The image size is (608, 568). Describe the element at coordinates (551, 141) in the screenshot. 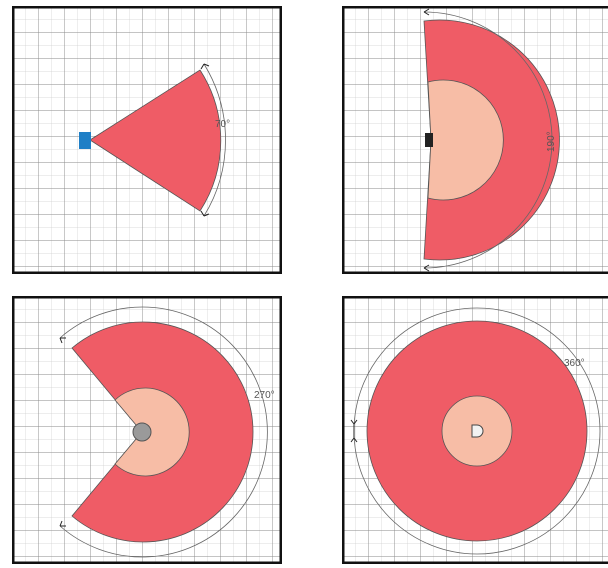

I see `angle-label: 190°` at that location.